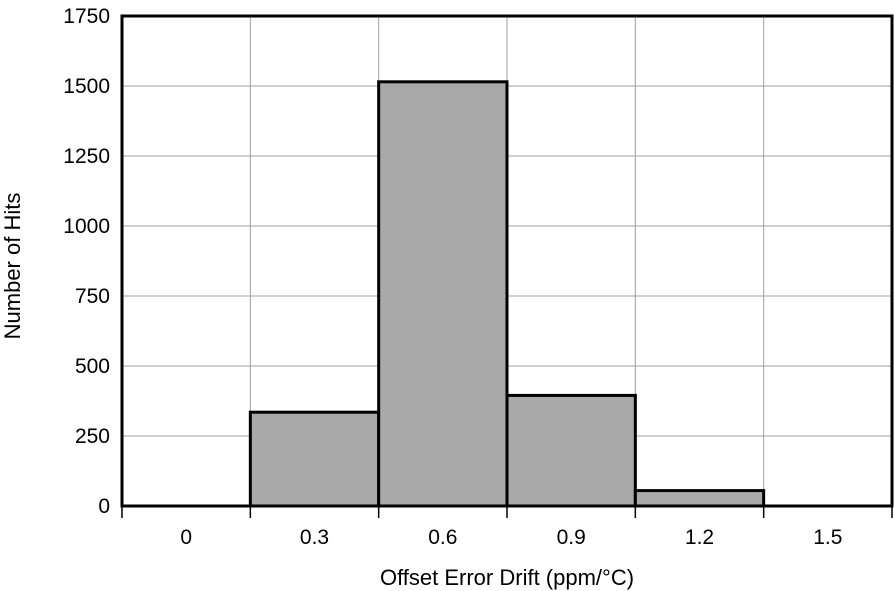 This screenshot has height=591, width=894. I want to click on bar-0.3, so click(314, 459).